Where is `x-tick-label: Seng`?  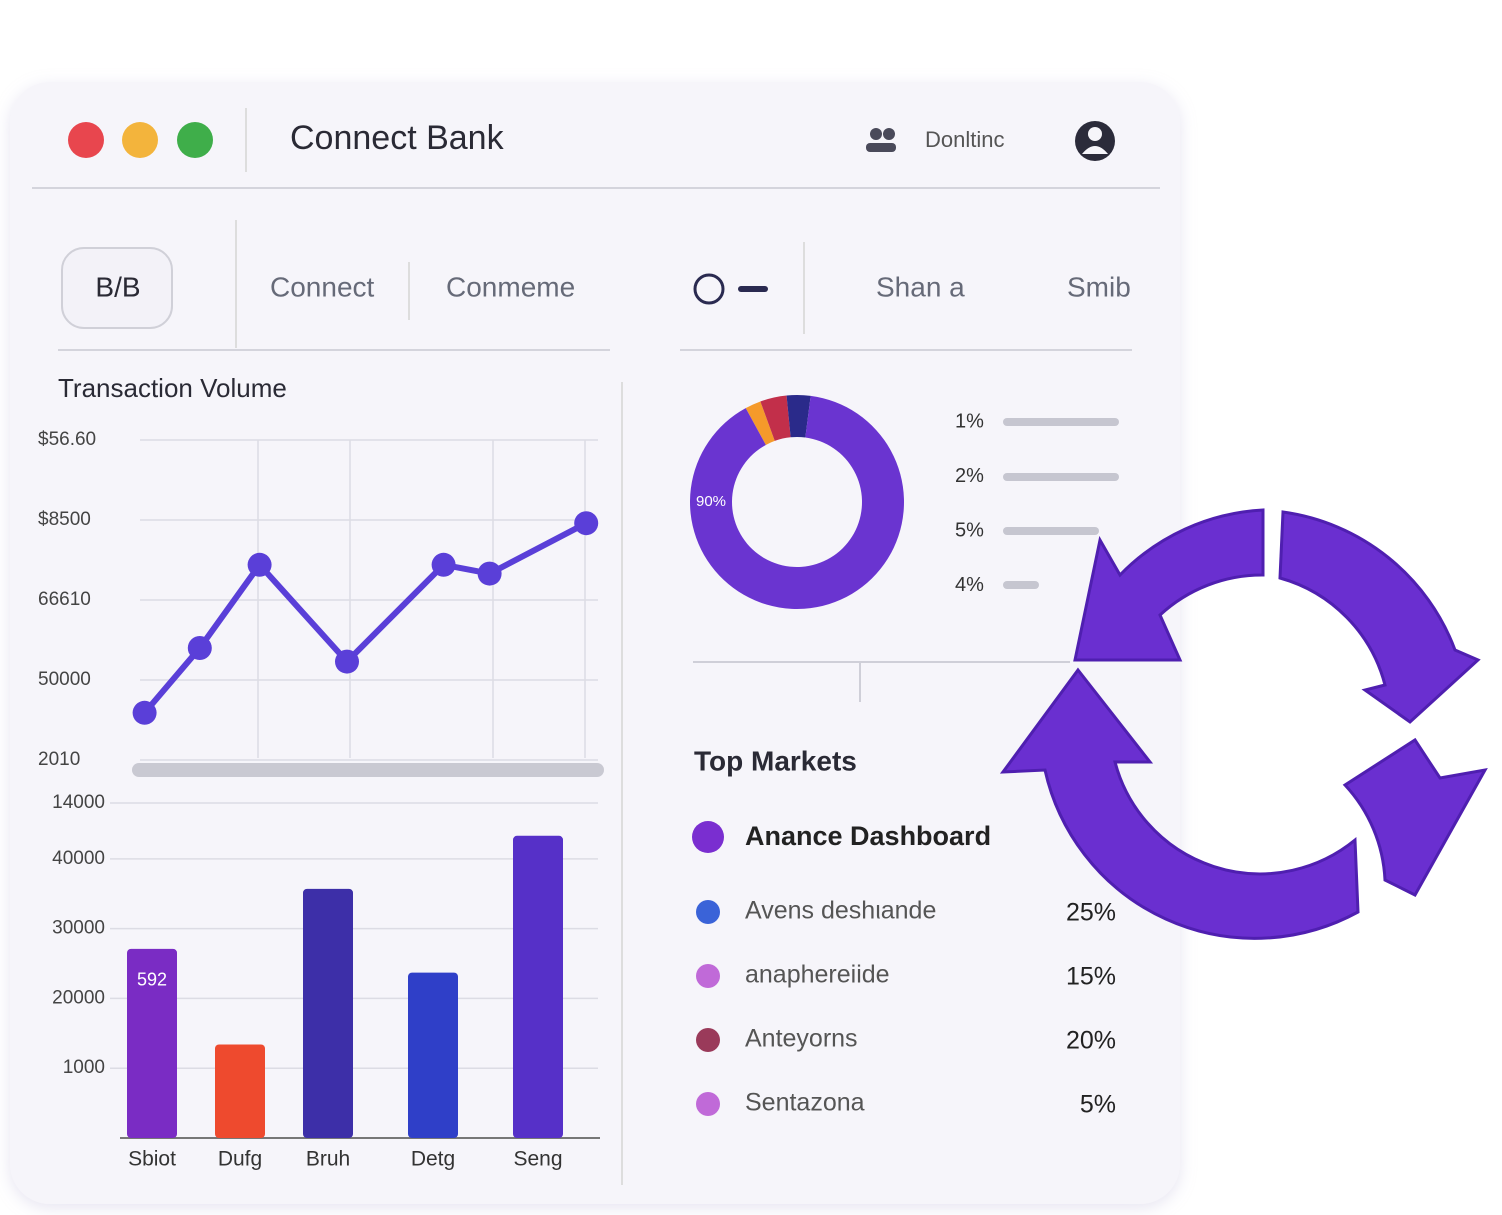
x-tick-label: Seng is located at coordinates (537, 1159).